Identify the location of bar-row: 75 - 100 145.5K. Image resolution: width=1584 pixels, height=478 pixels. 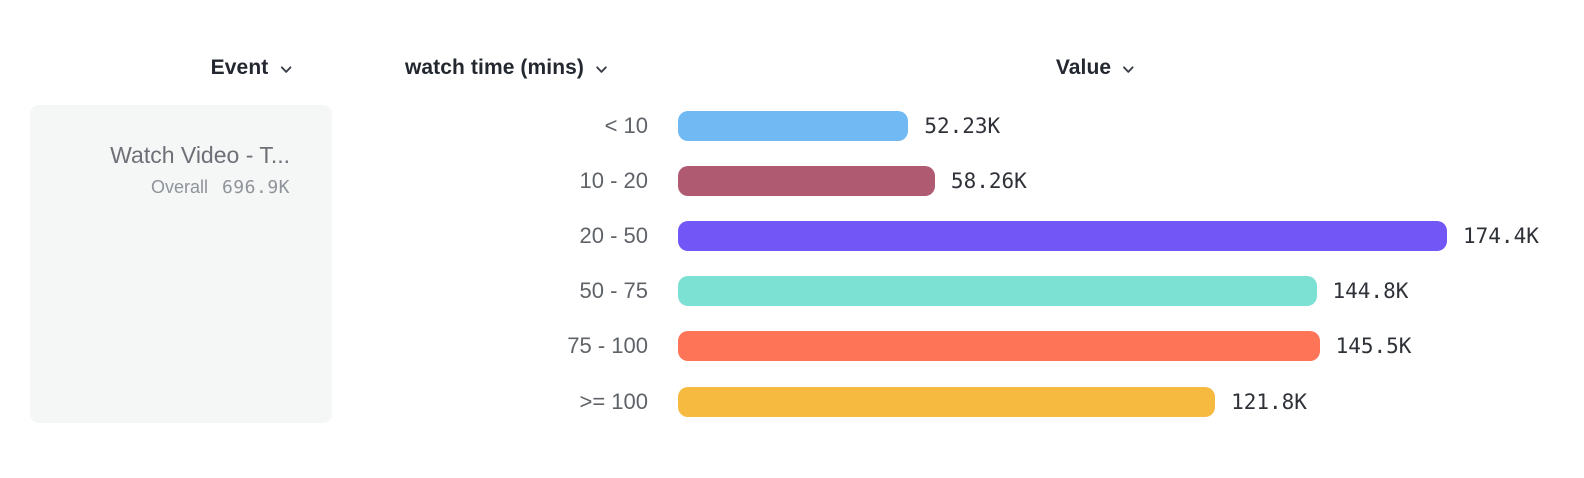
(792, 346).